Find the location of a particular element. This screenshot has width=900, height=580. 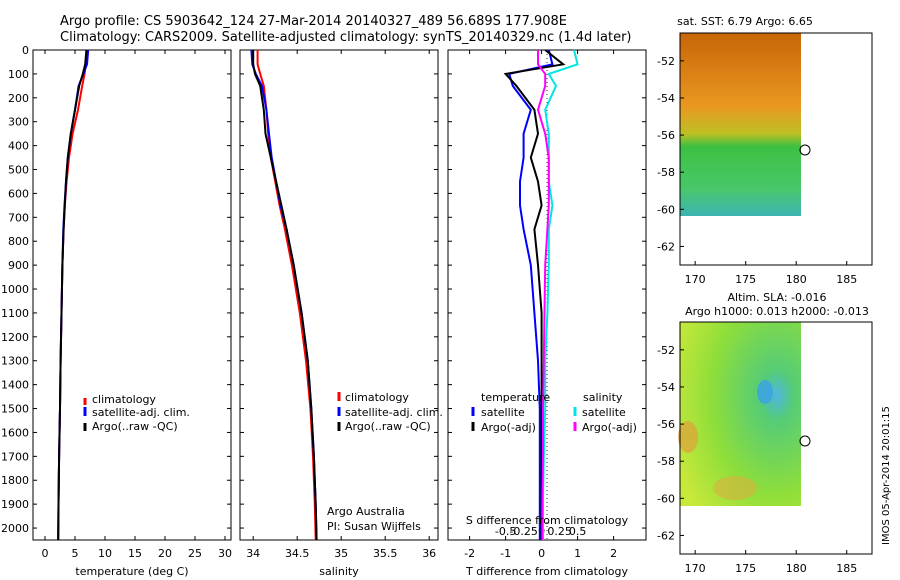

legend-s-argo: Argo(-adj) is located at coordinates (609, 427).